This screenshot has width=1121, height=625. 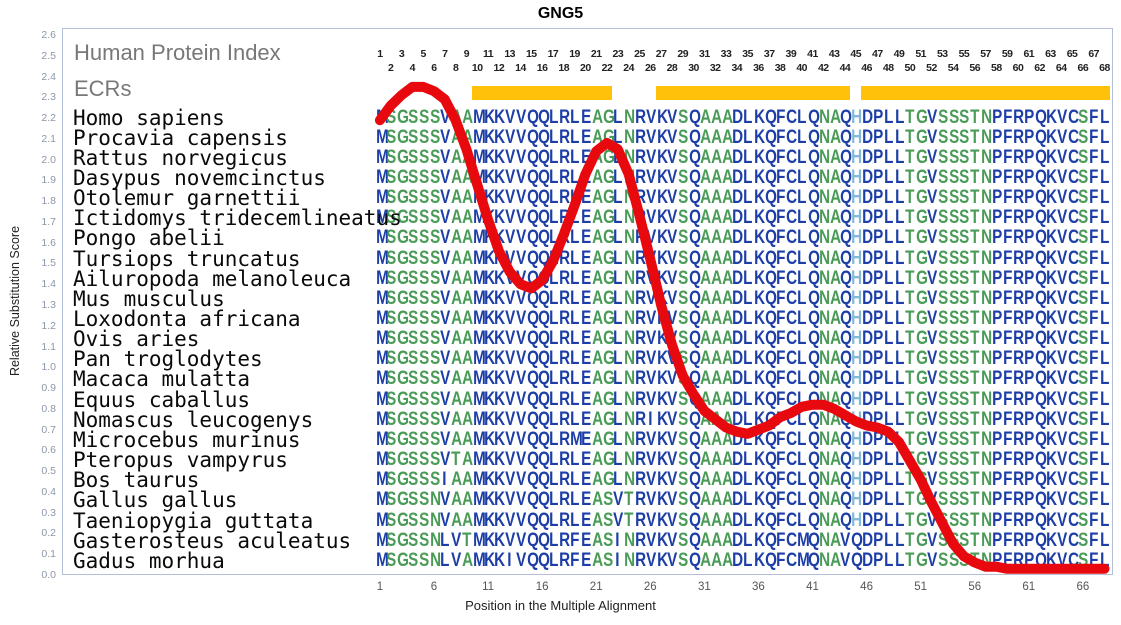 What do you see at coordinates (48, 35) in the screenshot?
I see `y-tick-label: 2.6` at bounding box center [48, 35].